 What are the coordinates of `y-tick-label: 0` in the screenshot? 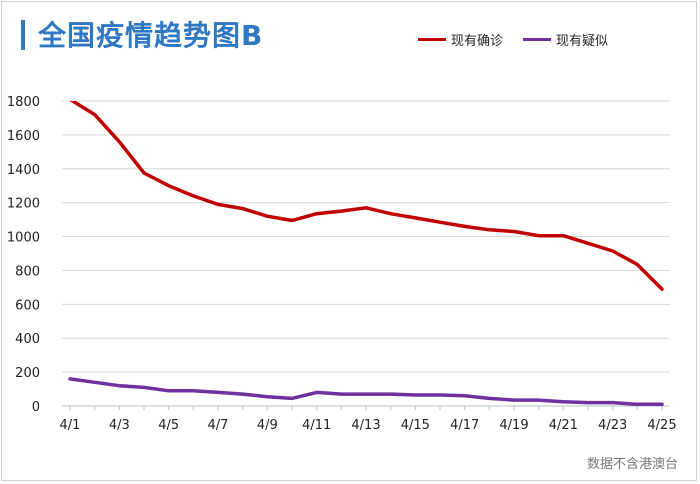 It's located at (36, 407).